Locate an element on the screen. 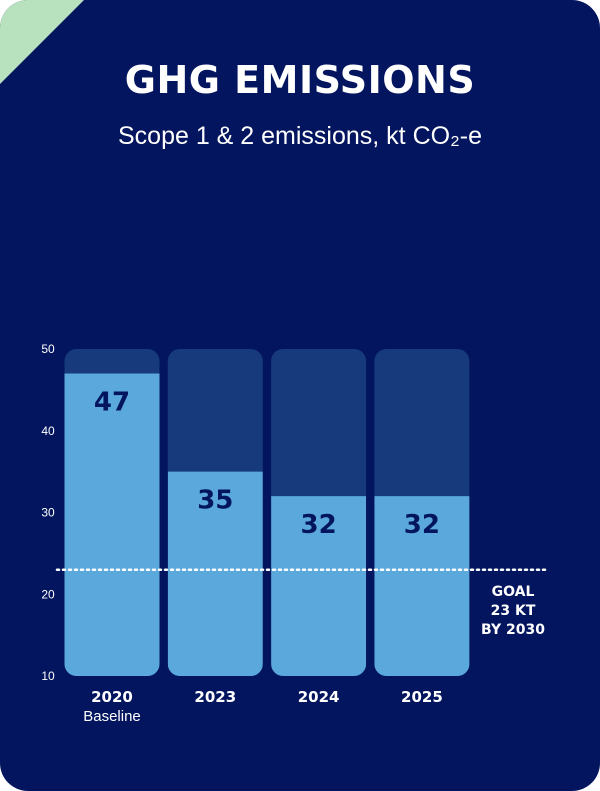  goal-label: 23 KT is located at coordinates (513, 611).